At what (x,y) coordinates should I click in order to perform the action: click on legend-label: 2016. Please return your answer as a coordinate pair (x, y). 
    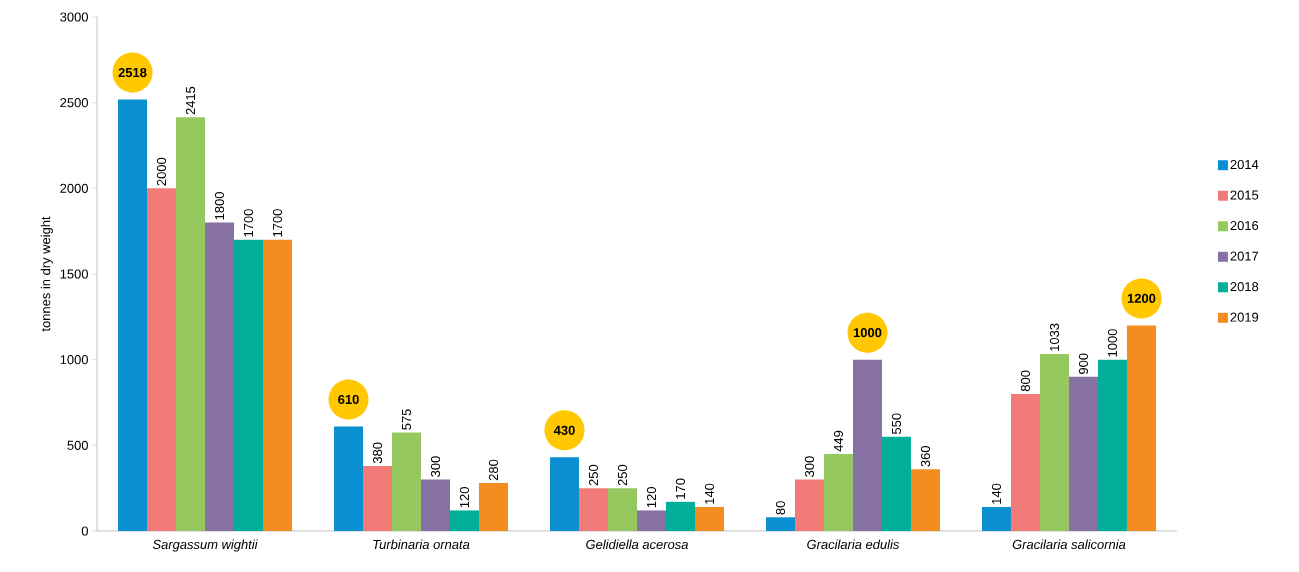
    Looking at the image, I should click on (1244, 225).